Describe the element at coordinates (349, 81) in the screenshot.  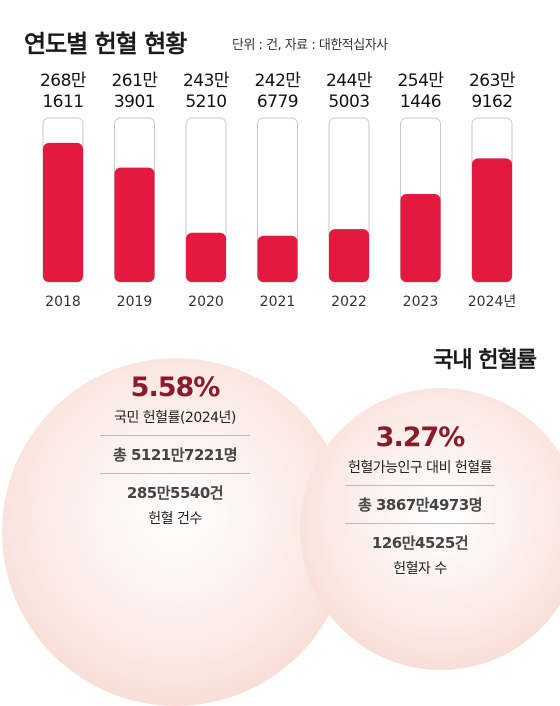
I see `bar-value-label: 244만` at that location.